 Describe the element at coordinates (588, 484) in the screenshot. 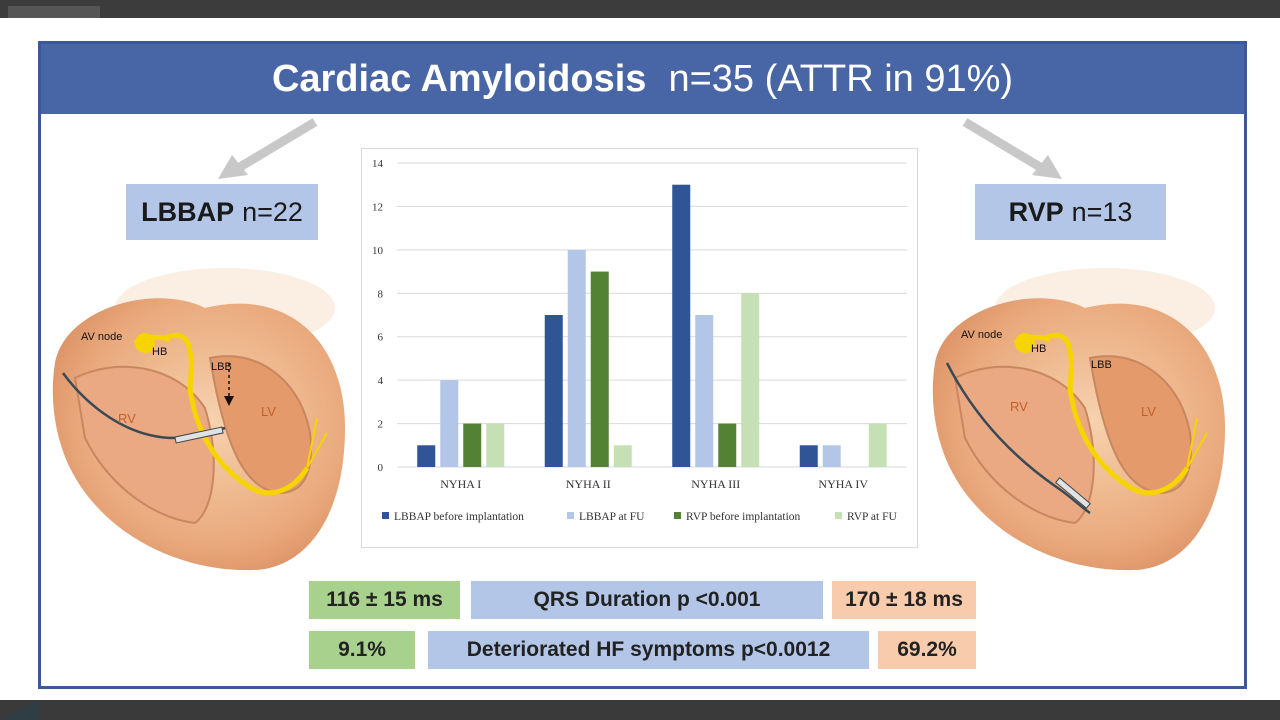

I see `x-tick-label: NYHA II` at that location.